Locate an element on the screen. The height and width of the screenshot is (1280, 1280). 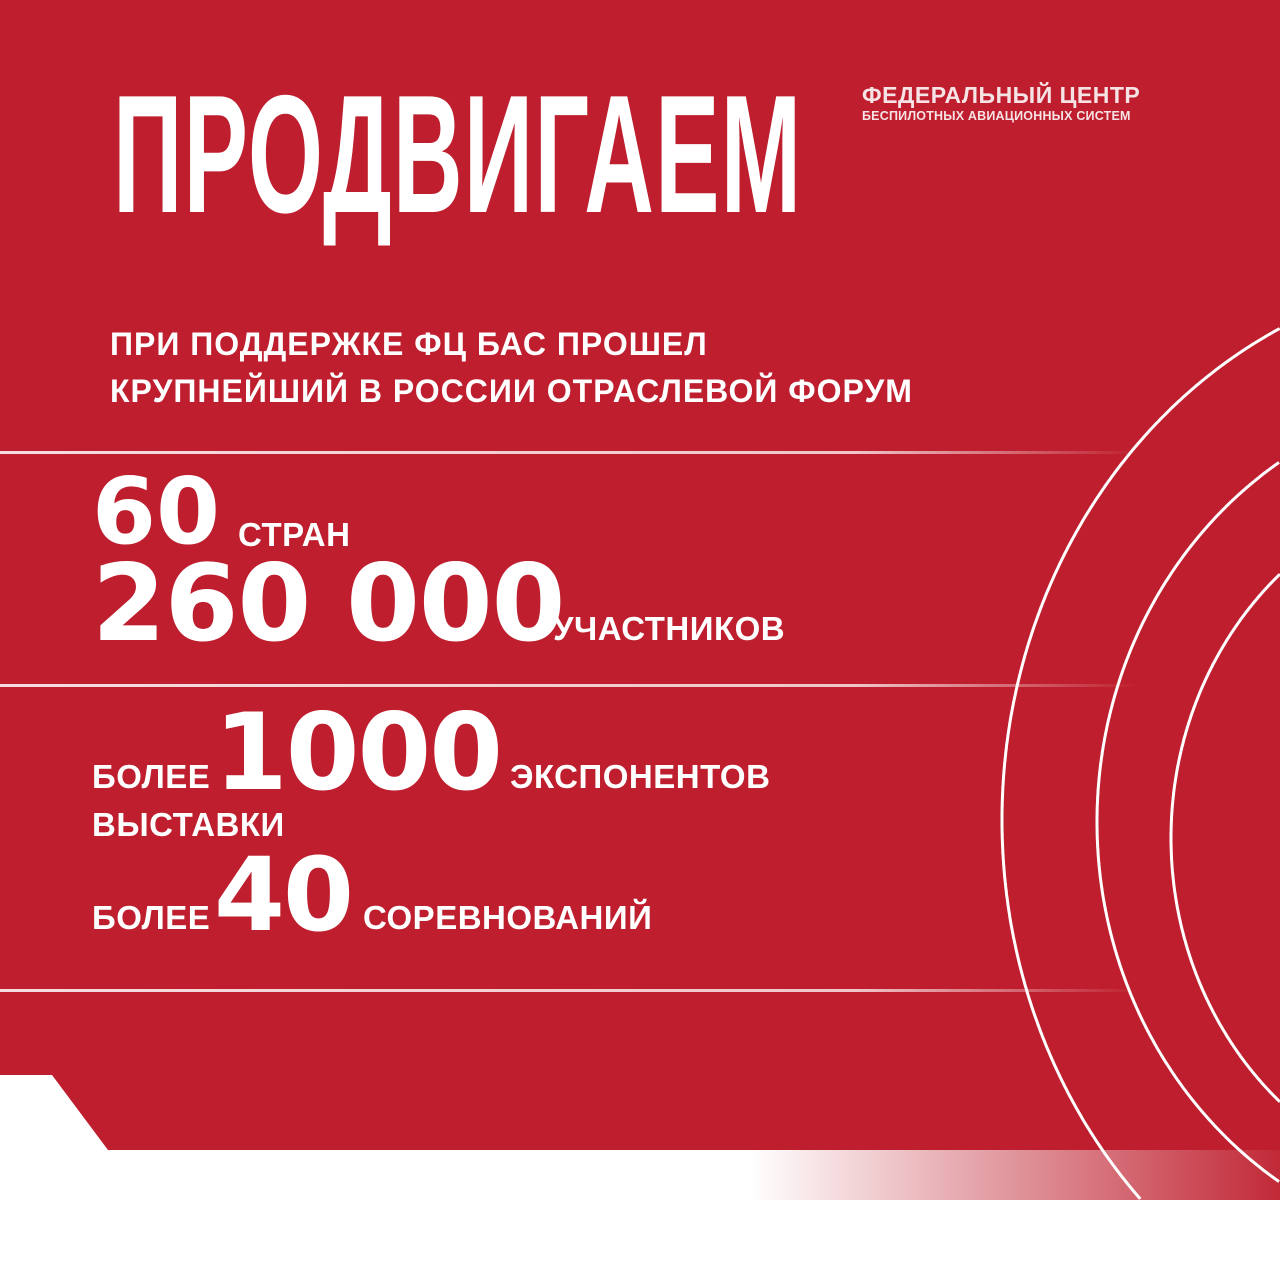
arc-middle is located at coordinates (1187, 822).